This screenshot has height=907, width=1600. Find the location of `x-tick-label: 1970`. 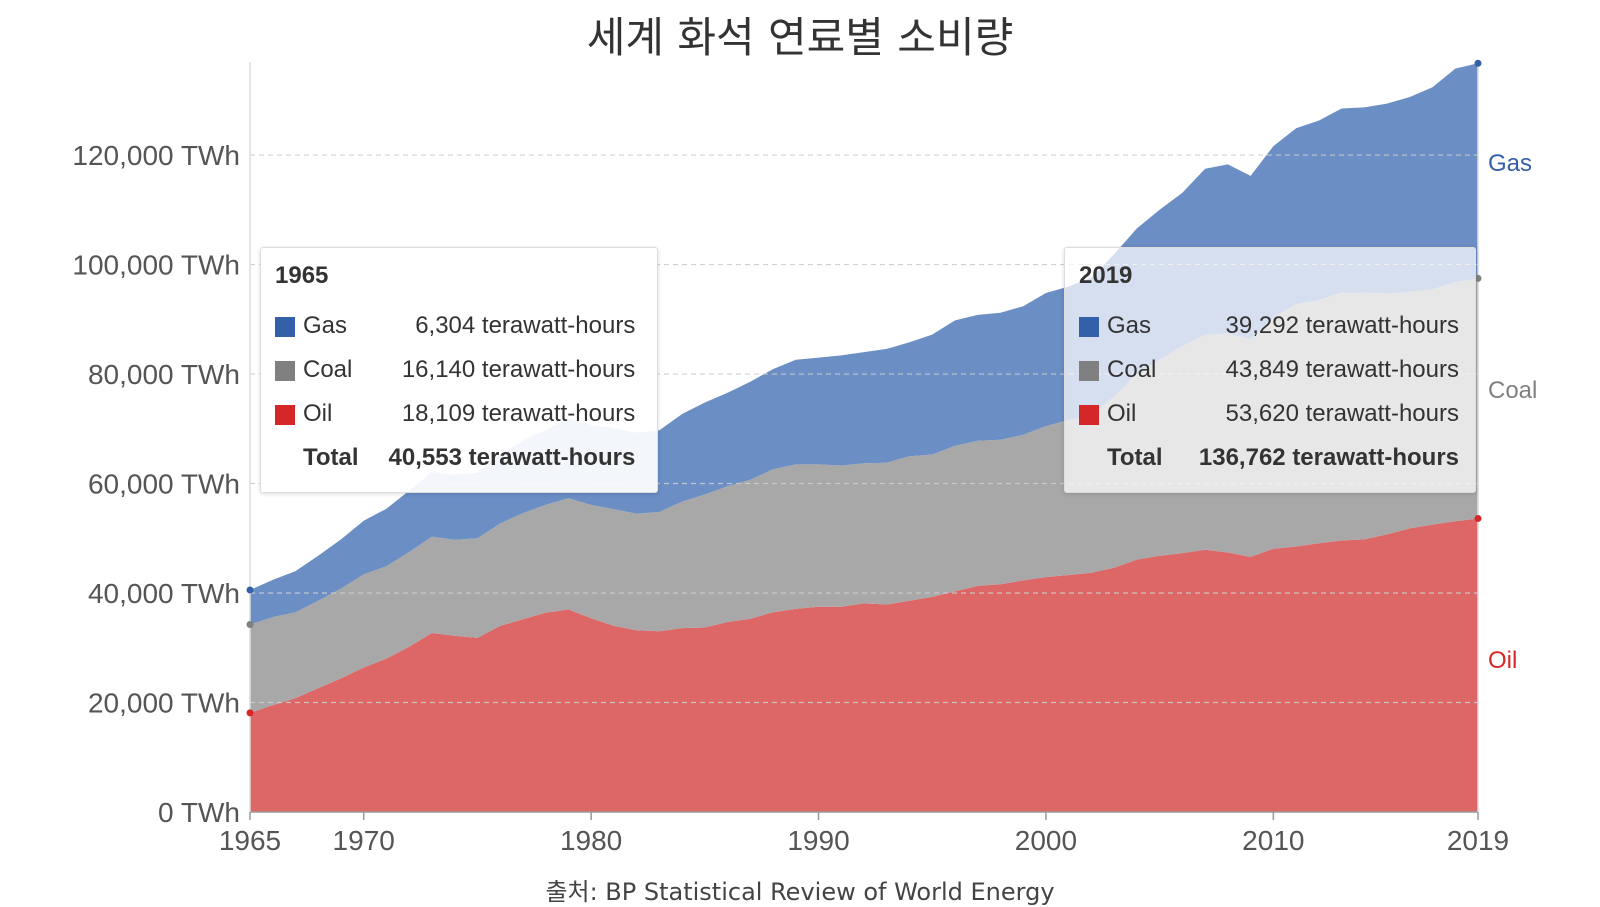

x-tick-label: 1970 is located at coordinates (364, 840).